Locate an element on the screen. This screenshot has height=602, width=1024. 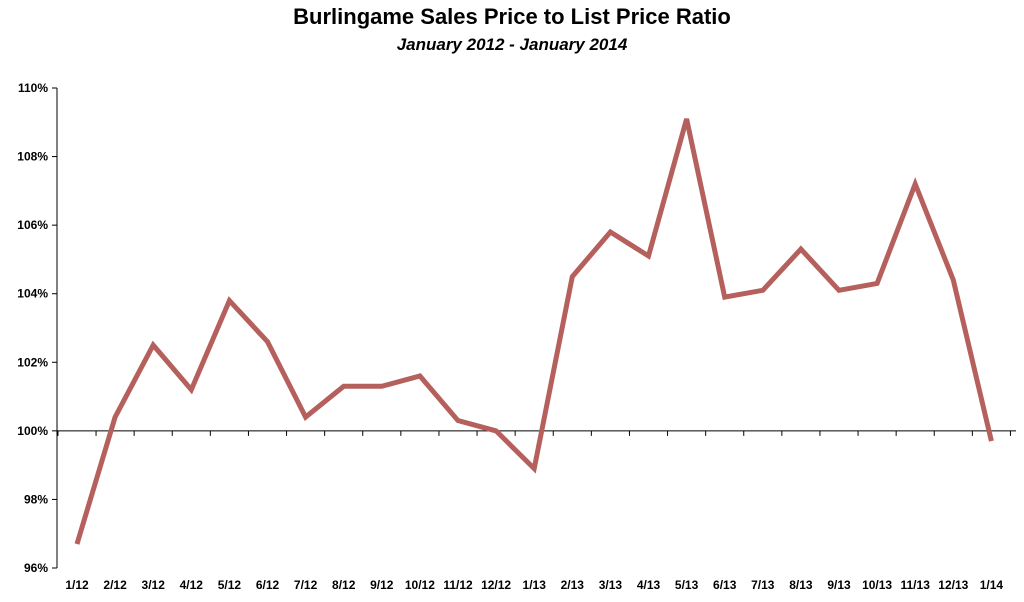
x-tick-label: 3/12 is located at coordinates (154, 585).